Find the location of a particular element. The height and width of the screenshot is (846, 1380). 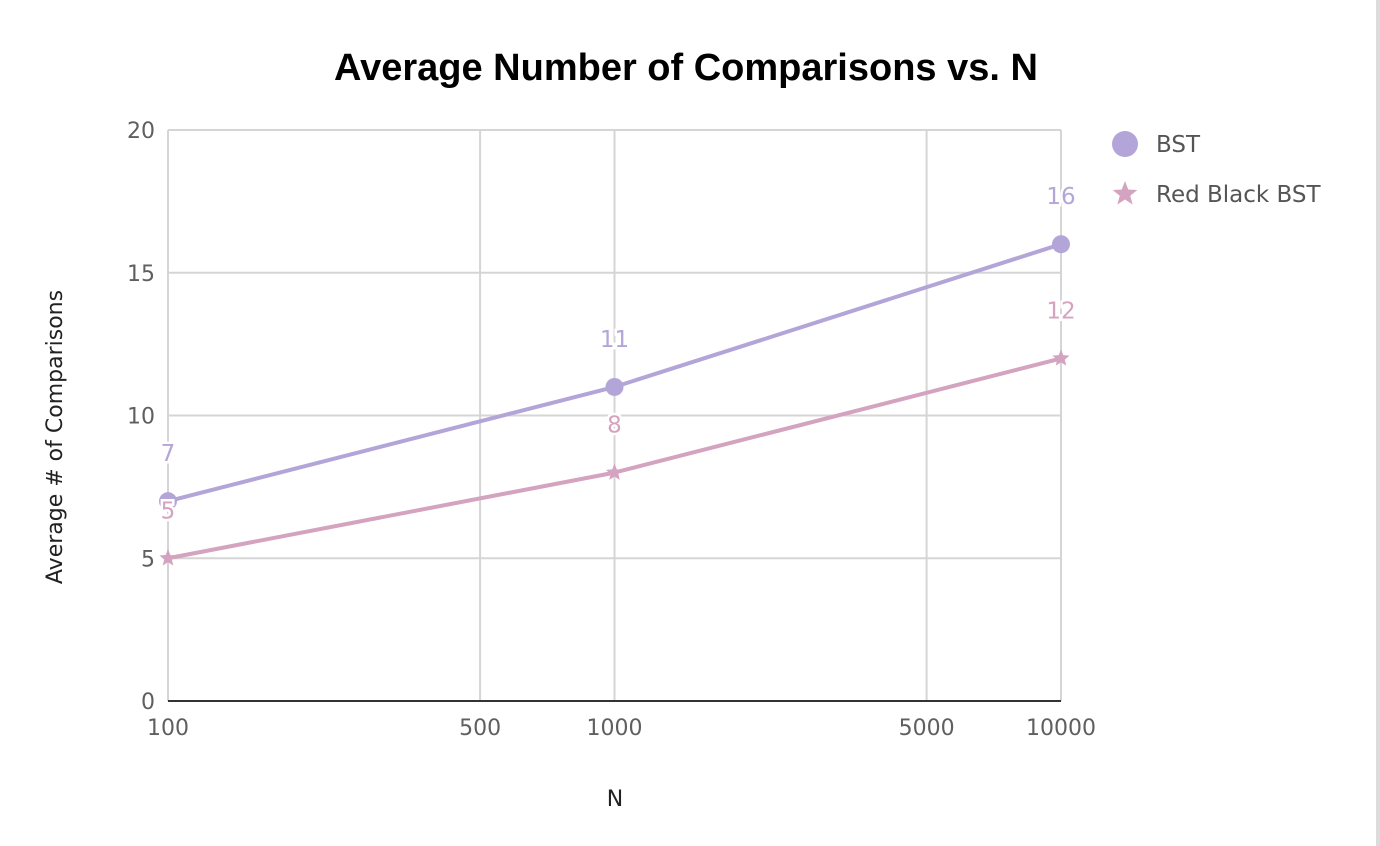

data-label: 12 is located at coordinates (1060, 311).